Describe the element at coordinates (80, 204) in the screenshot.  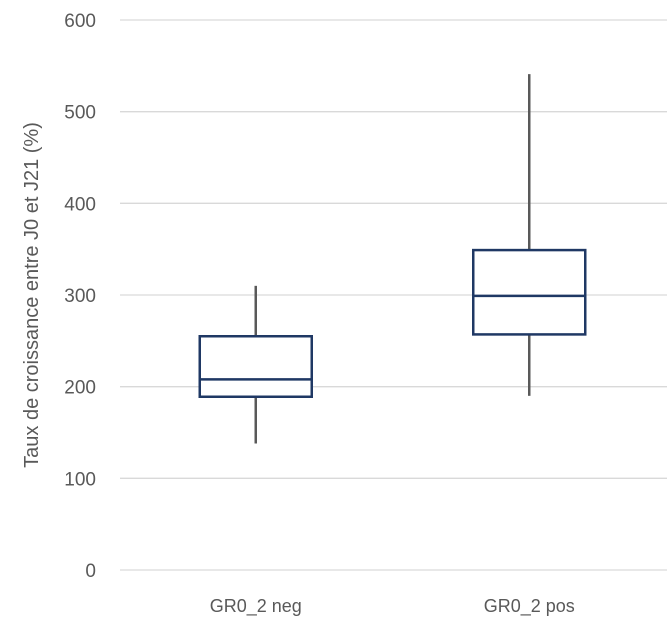
I see `y-tick-label: 400` at that location.